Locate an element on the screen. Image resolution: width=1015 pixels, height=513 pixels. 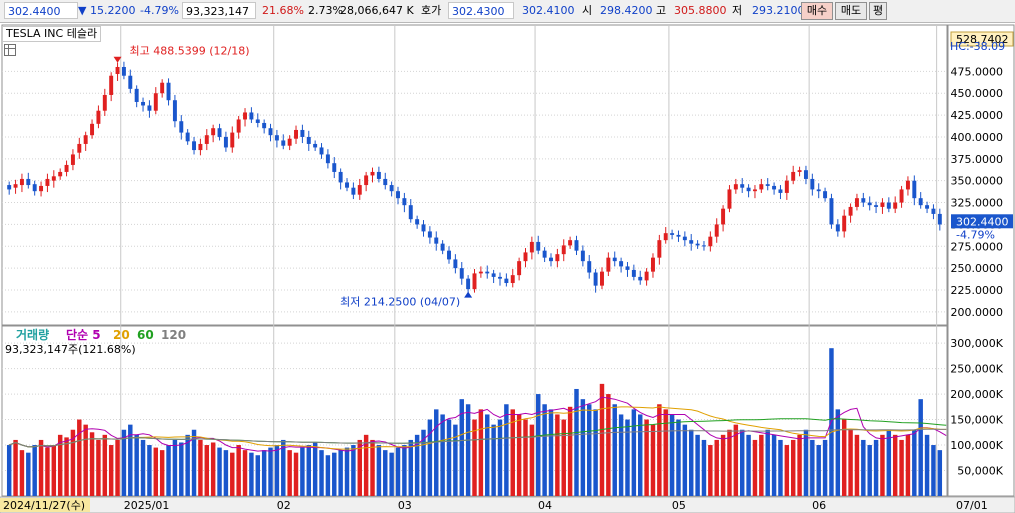
buy-button: 매수 is located at coordinates (817, 11).